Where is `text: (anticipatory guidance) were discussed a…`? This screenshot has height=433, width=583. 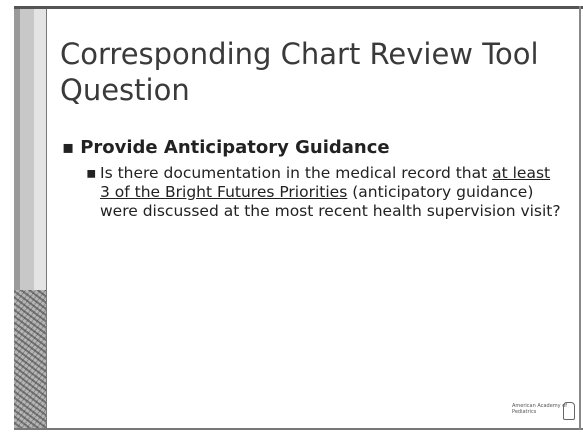 text: (anticipatory guidance) were discussed a… is located at coordinates (330, 201).